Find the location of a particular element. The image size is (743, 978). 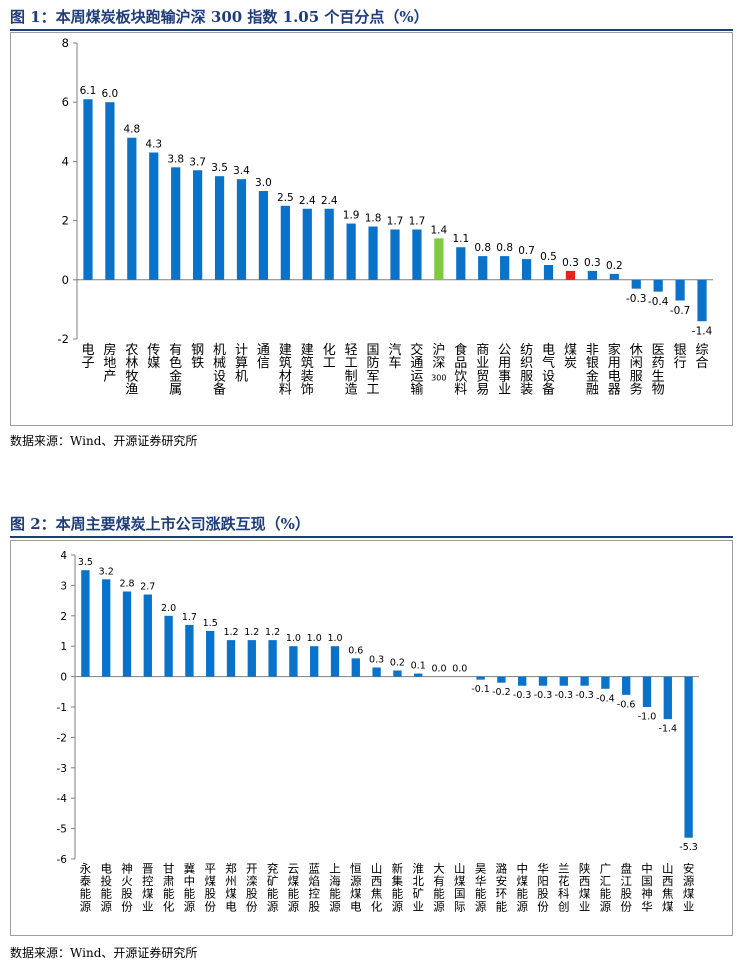

category-label: 中煤能源 is located at coordinates (522, 888).